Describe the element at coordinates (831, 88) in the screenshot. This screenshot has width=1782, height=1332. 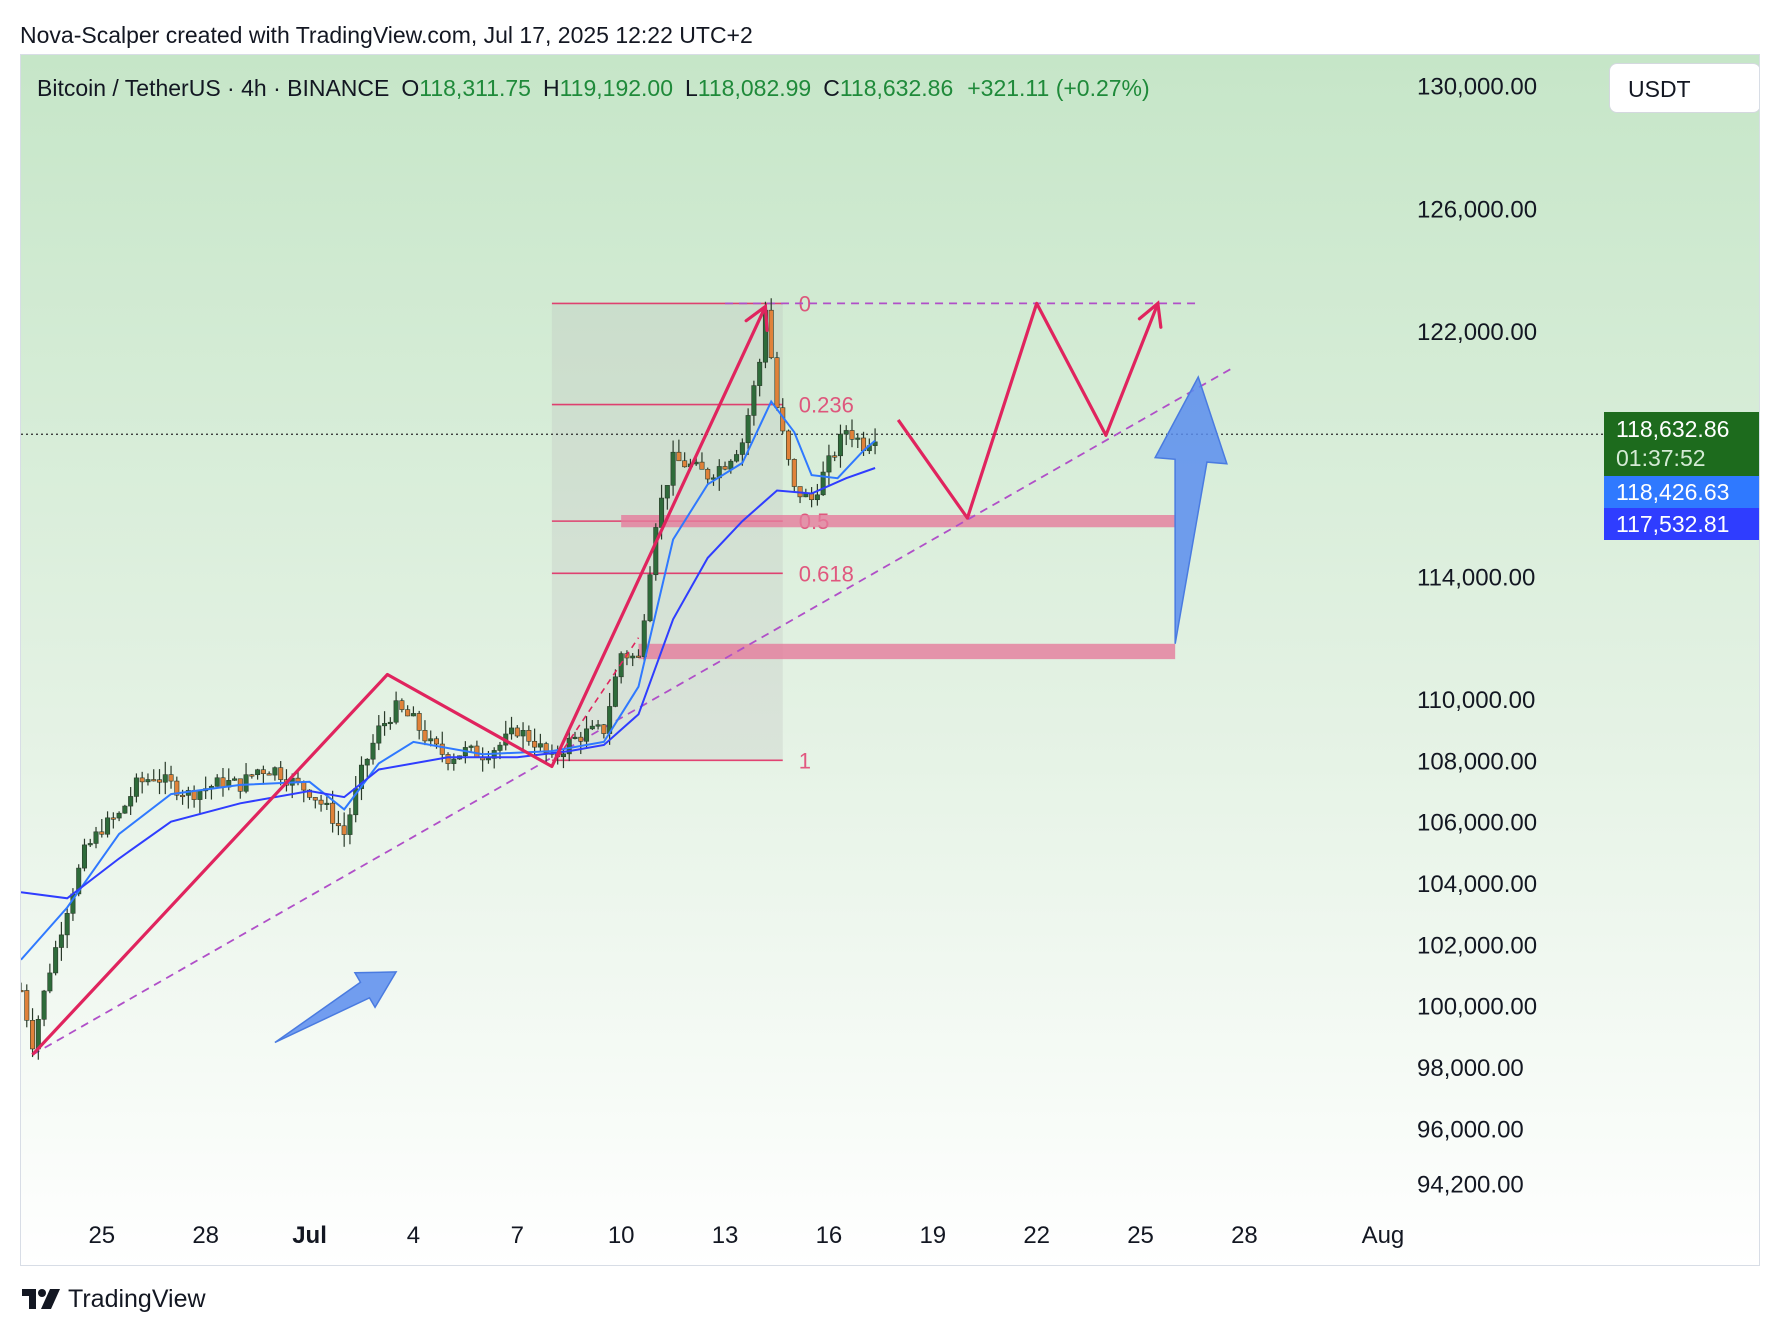
I see `close-label: C` at that location.